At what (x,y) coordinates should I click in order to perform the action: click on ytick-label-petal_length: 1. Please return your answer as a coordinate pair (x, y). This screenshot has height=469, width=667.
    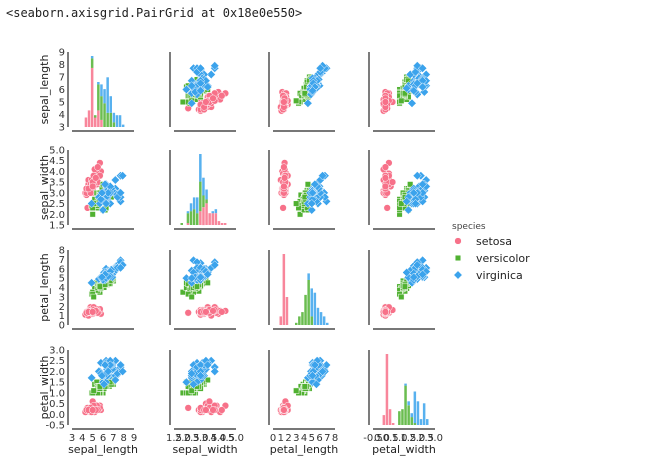
    Looking at the image, I should click on (62, 316).